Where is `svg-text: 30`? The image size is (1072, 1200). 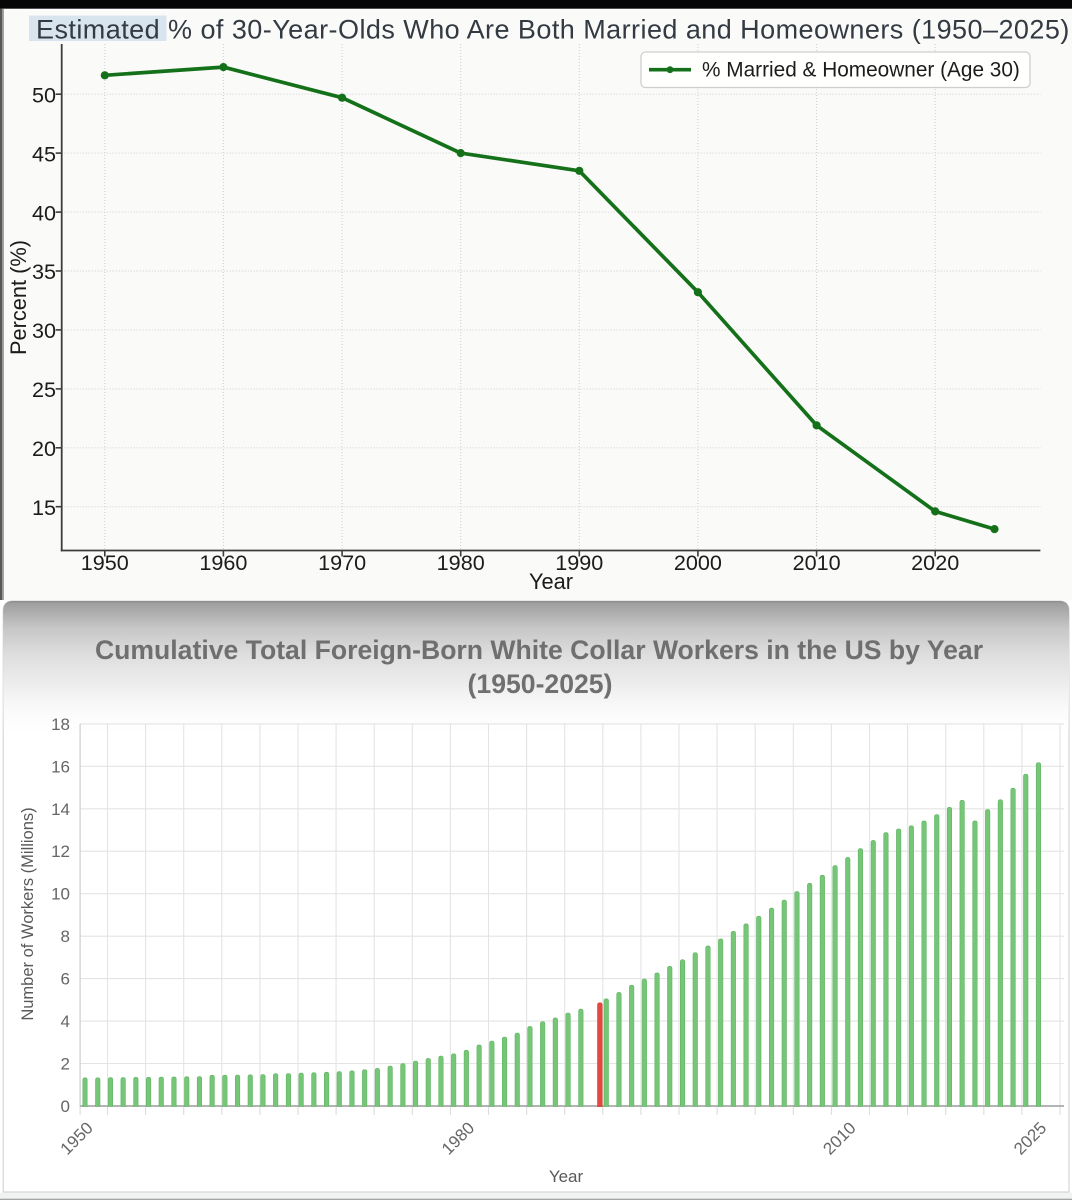 svg-text: 30 is located at coordinates (44, 330).